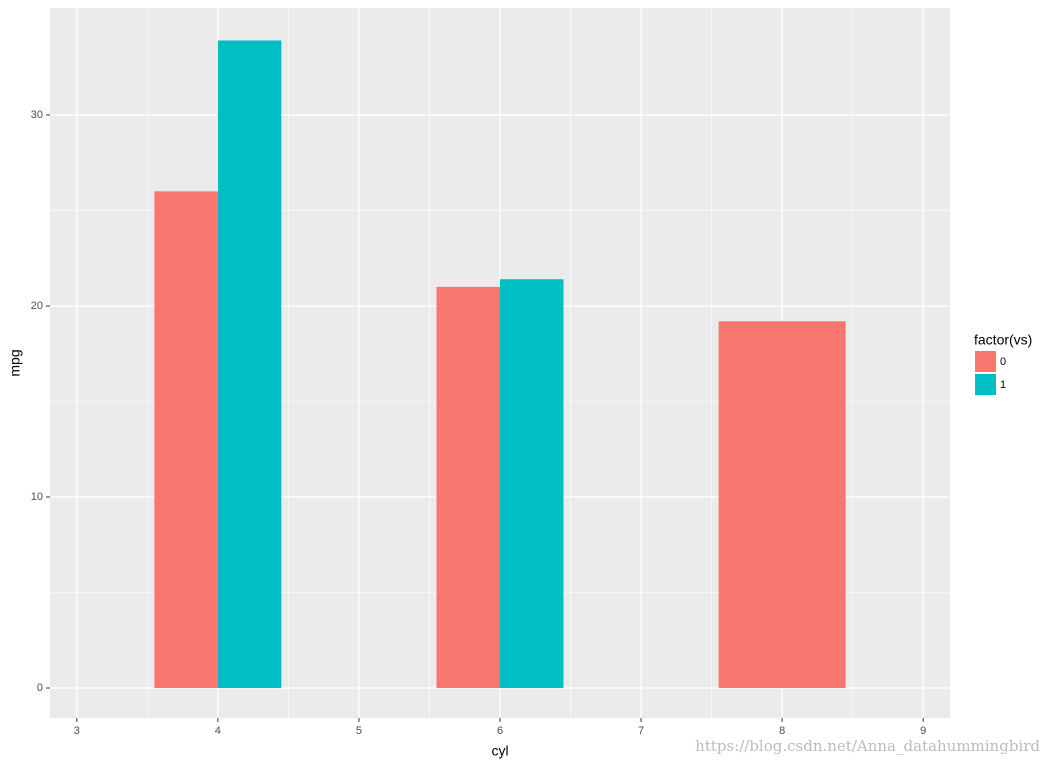 The image size is (1051, 767). Describe the element at coordinates (218, 731) in the screenshot. I see `x-tick-label: 4` at that location.